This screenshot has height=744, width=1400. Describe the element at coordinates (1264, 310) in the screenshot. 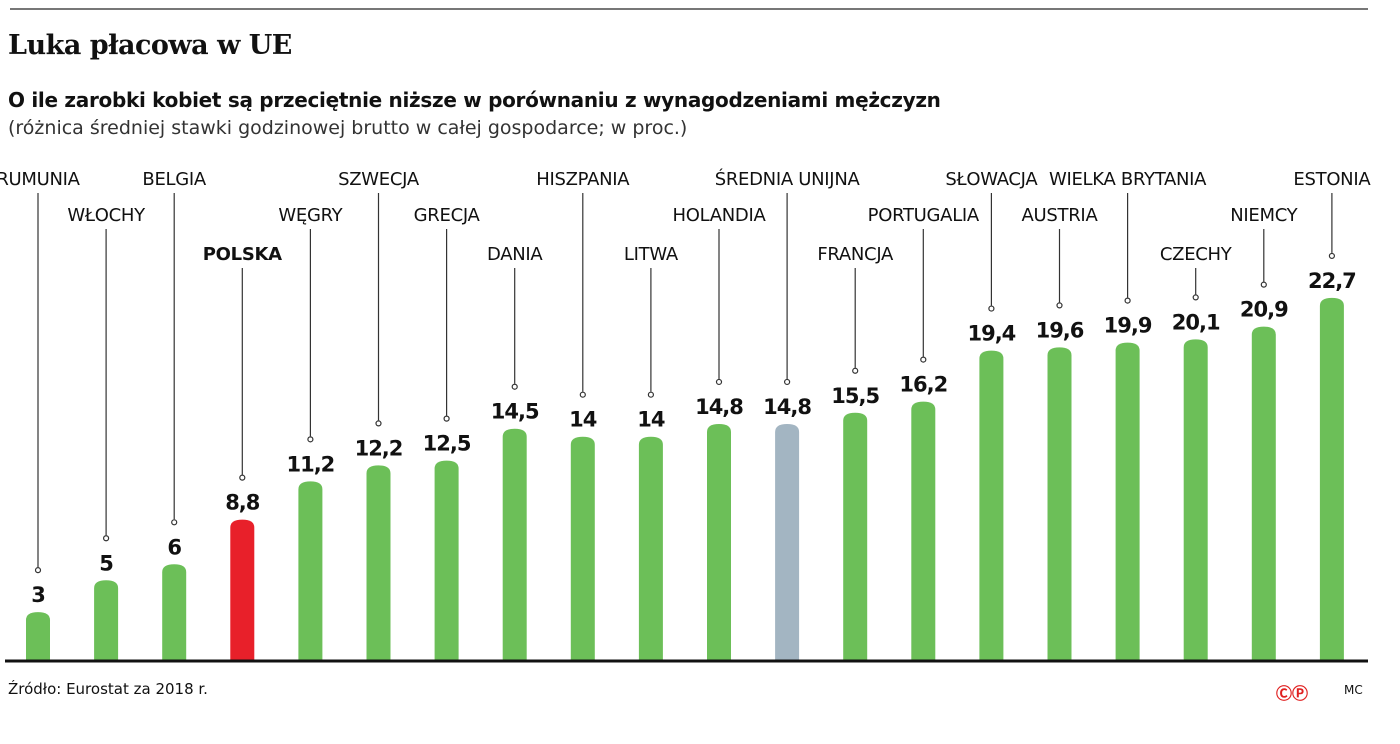

I see `value-label: 20,9` at that location.